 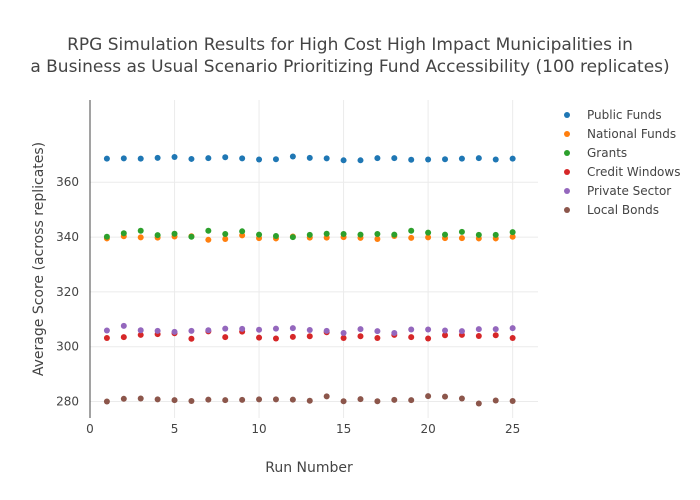 What do you see at coordinates (620, 134) in the screenshot?
I see `legend-item: National Funds` at bounding box center [620, 134].